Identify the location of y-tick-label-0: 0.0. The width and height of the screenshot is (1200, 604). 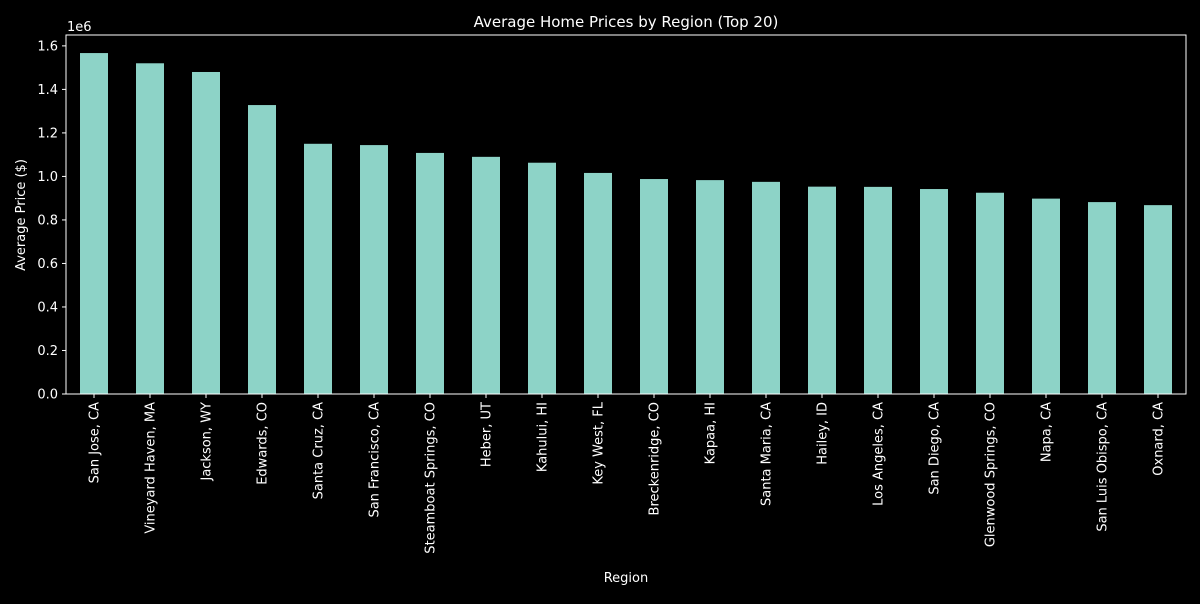
(47, 395).